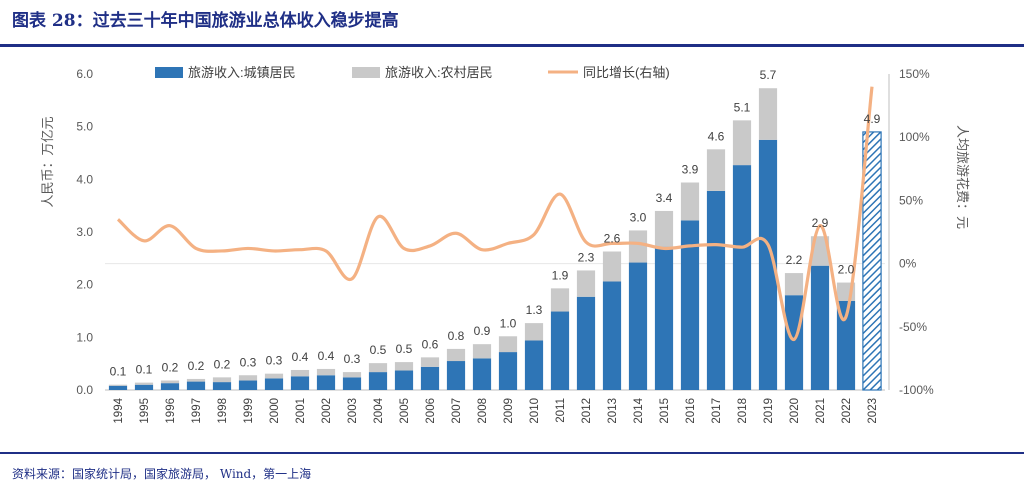 This screenshot has width=1024, height=490. I want to click on x-tick-label: 2023, so click(873, 411).